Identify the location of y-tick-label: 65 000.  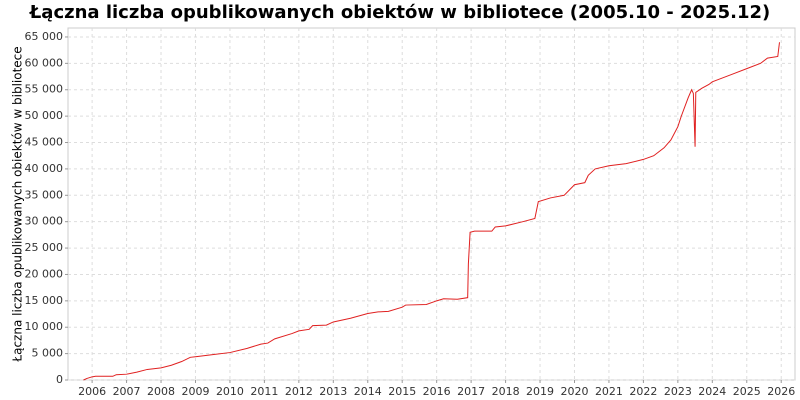
(44, 36).